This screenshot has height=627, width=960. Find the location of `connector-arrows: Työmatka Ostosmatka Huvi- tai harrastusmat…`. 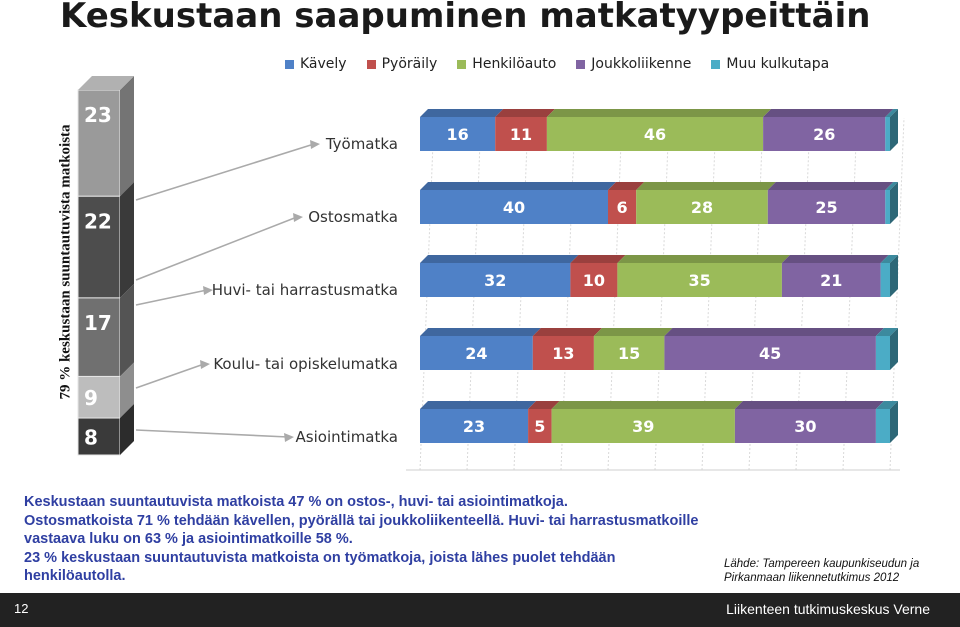

connector-arrows: Työmatka Ostosmatka Huvi- tai harrastusmat… is located at coordinates (266, 290).